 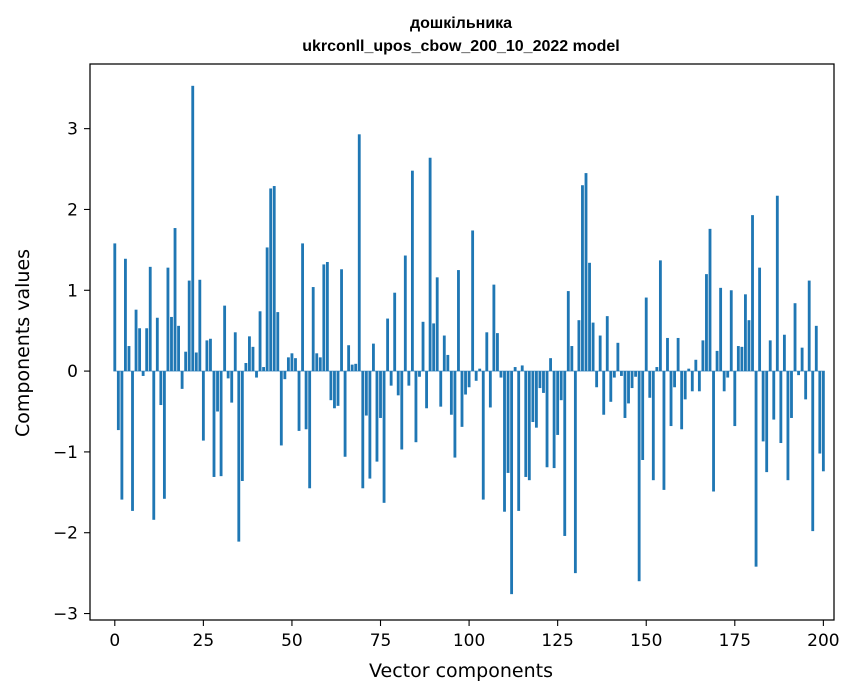 I want to click on x-tick-label: 150, so click(x=646, y=641).